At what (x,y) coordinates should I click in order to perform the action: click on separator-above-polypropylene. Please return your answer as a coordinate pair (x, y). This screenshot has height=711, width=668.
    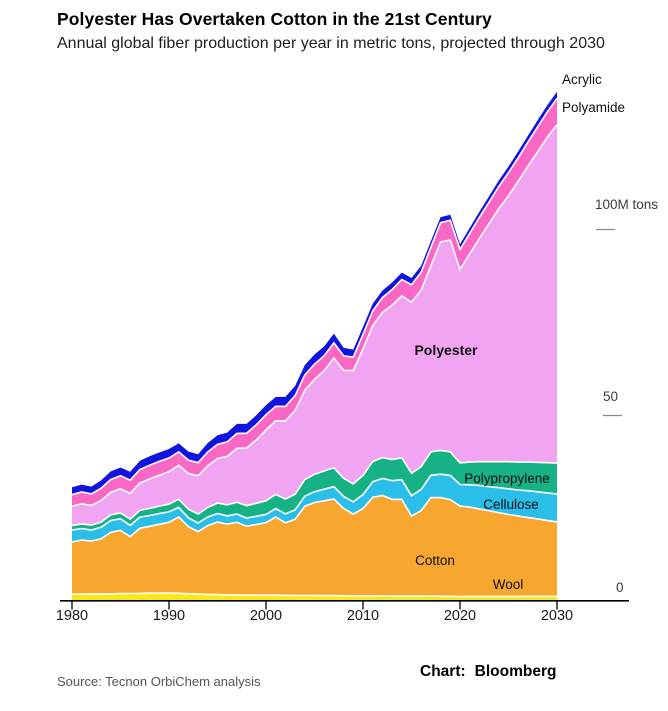
    Looking at the image, I should click on (314, 488).